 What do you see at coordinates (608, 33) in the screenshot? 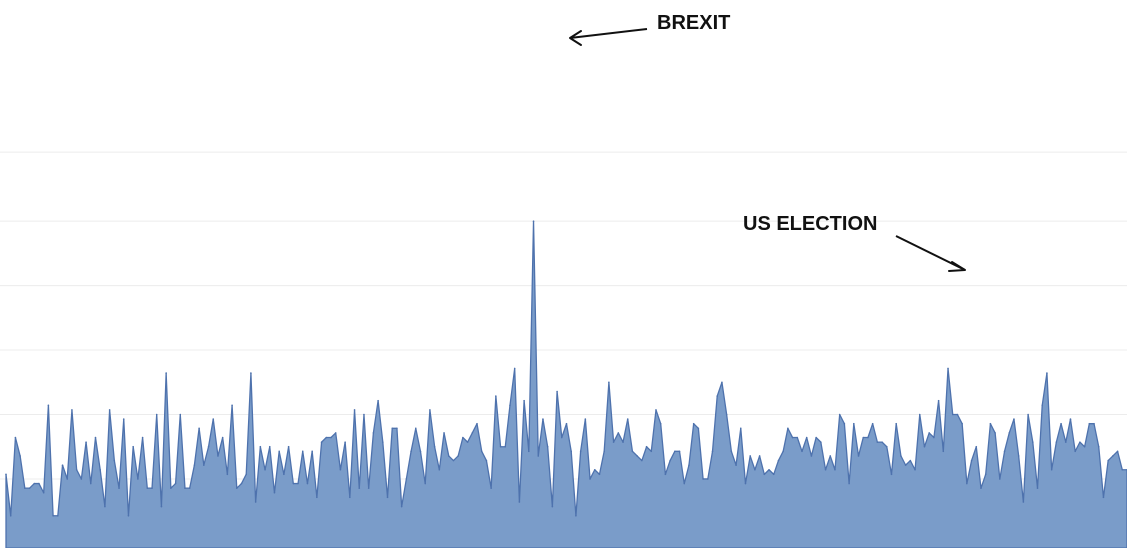
I see `annotation-arrow-brexit` at bounding box center [608, 33].